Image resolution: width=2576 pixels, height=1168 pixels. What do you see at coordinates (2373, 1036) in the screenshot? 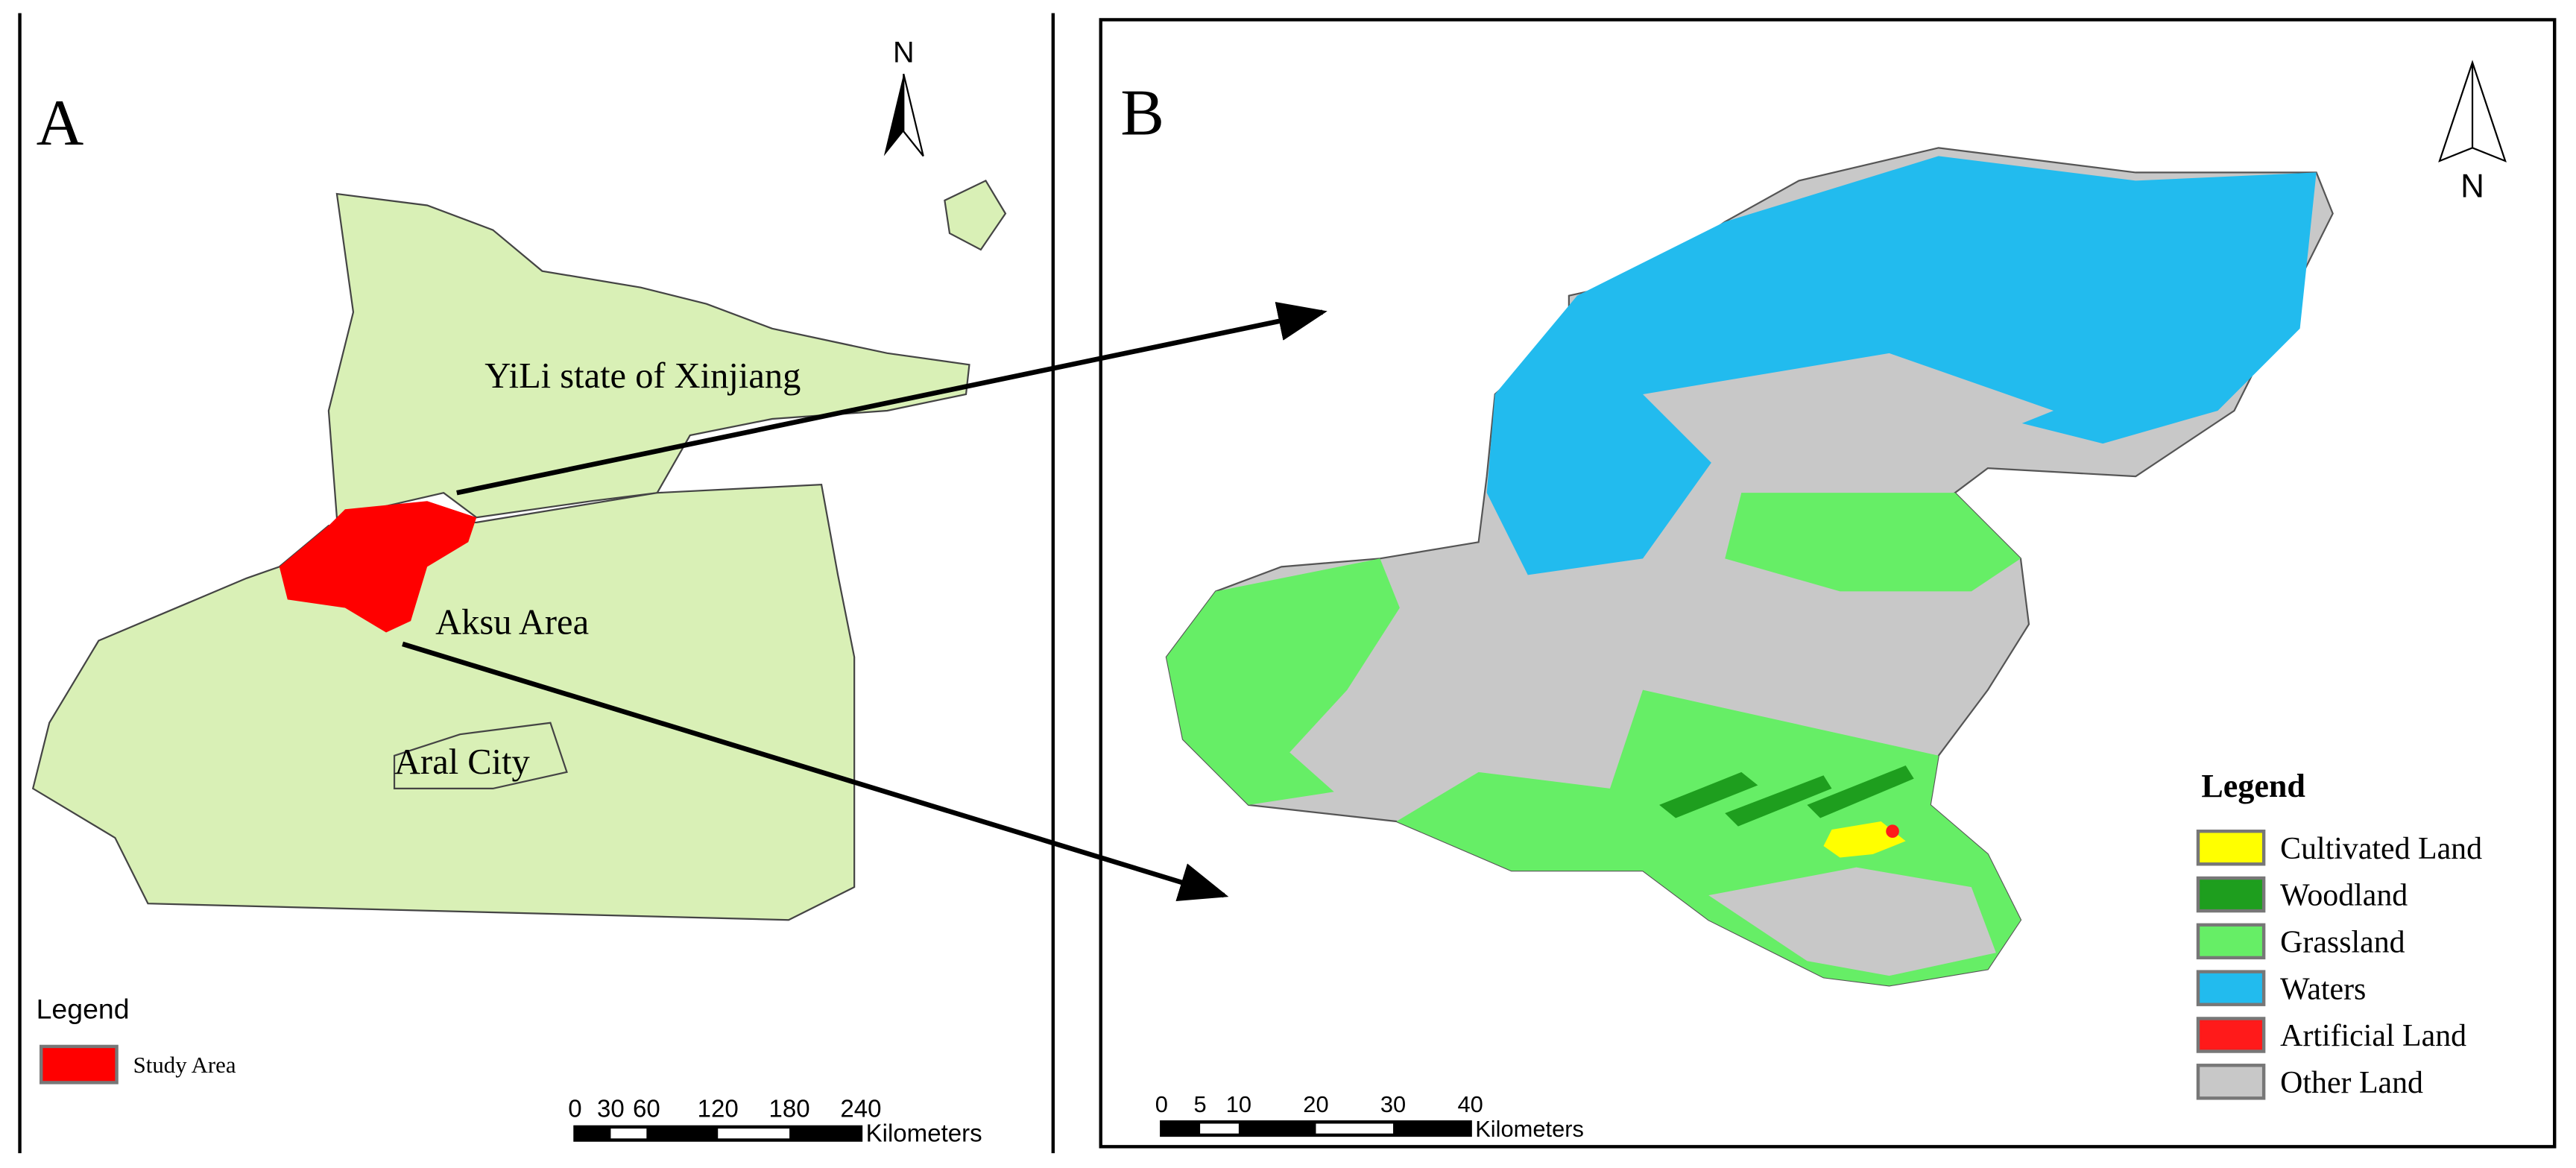
I see `legend-label: Artificial Land` at bounding box center [2373, 1036].